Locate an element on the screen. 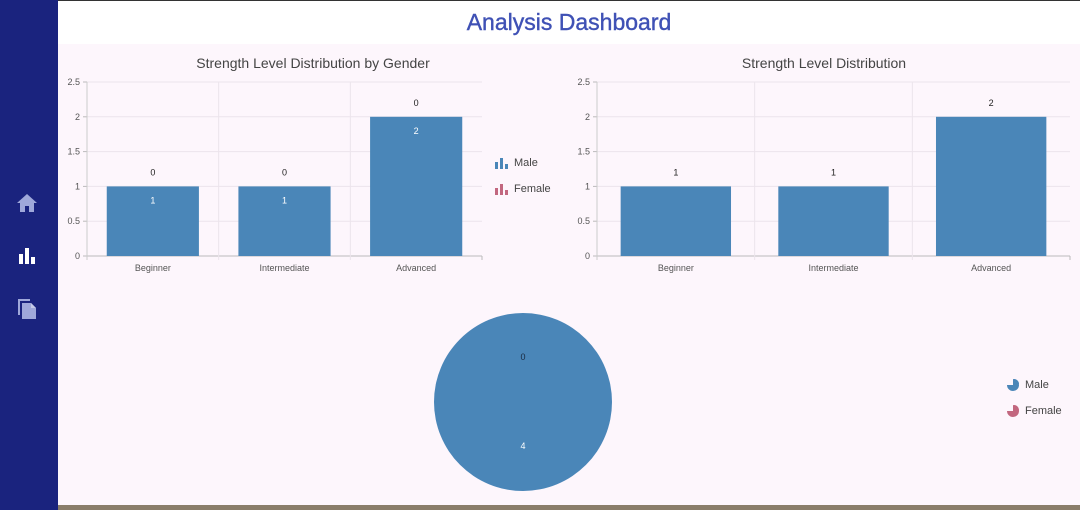 Image resolution: width=1080 pixels, height=510 pixels. header: Analysis Dashboard is located at coordinates (569, 22).